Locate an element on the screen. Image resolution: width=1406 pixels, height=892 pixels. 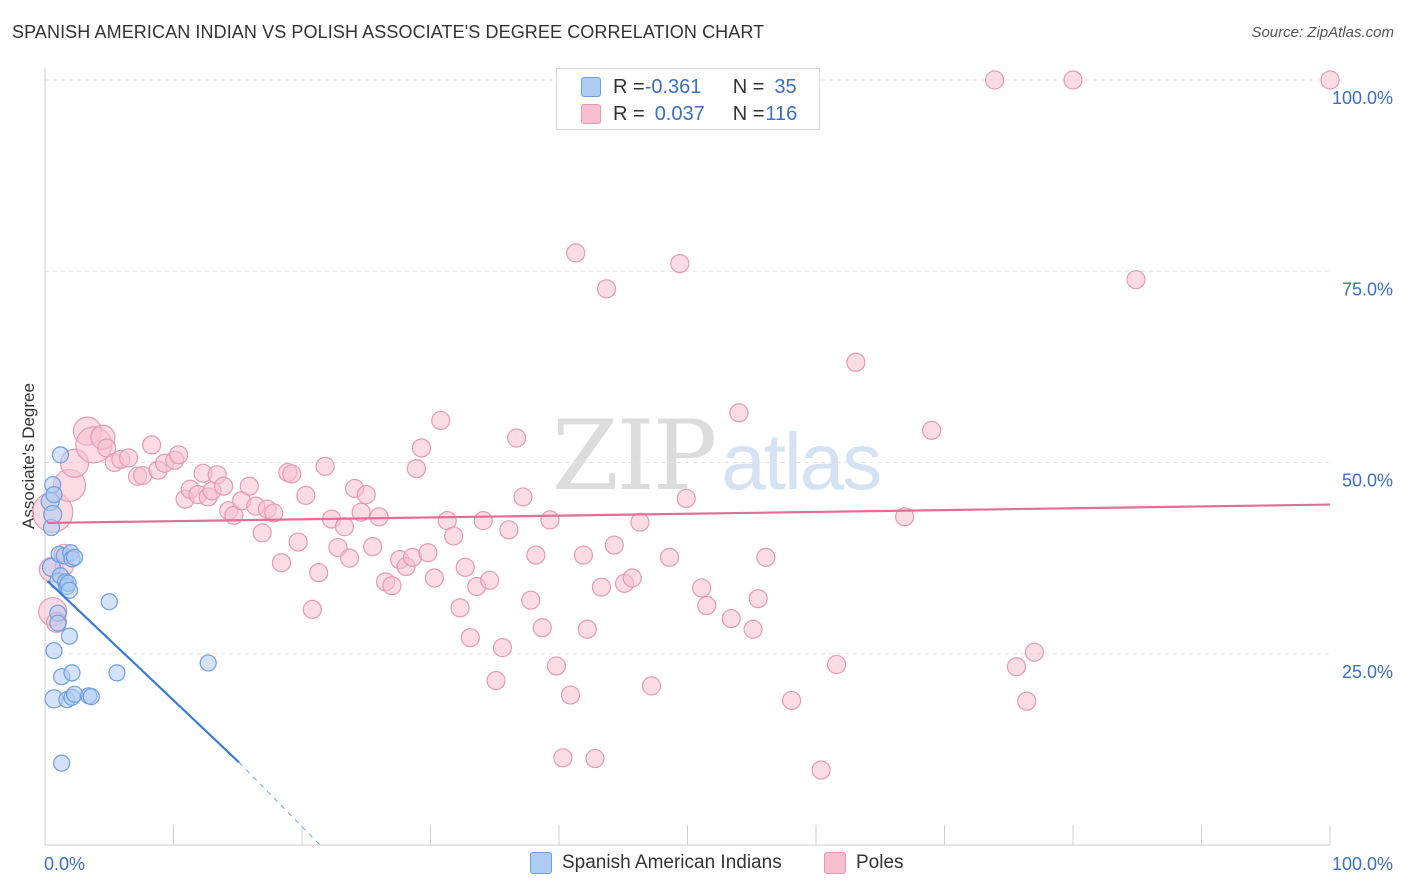
watermark-atlas: atlas is located at coordinates (801, 461).